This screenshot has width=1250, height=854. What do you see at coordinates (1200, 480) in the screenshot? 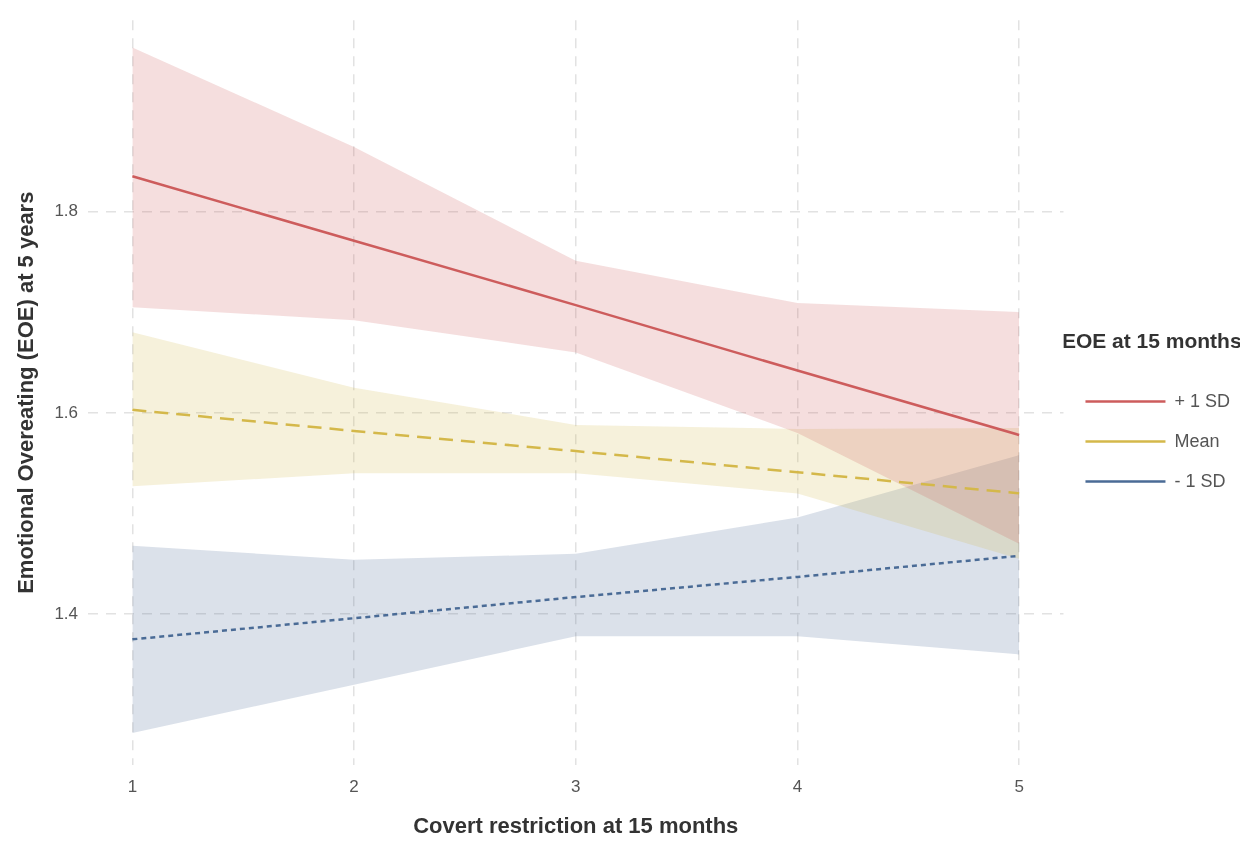
I see `legend-label: - 1 SD` at bounding box center [1200, 480].